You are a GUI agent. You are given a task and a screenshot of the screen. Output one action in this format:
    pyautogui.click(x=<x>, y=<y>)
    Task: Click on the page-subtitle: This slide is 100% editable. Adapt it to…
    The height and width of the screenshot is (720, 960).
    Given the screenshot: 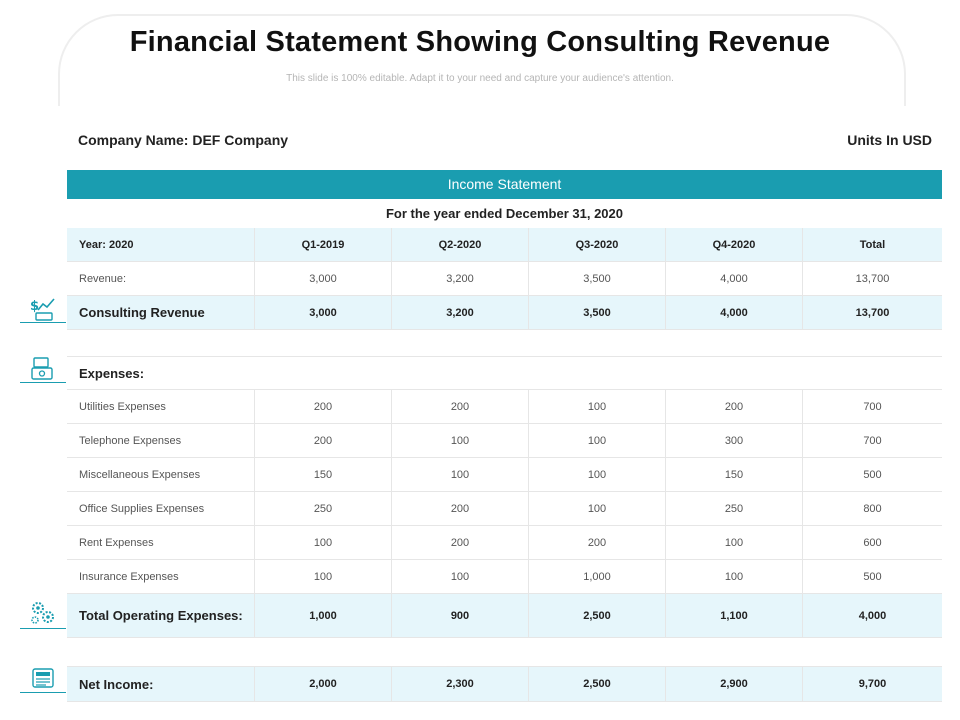 What is the action you would take?
    pyautogui.click(x=480, y=78)
    